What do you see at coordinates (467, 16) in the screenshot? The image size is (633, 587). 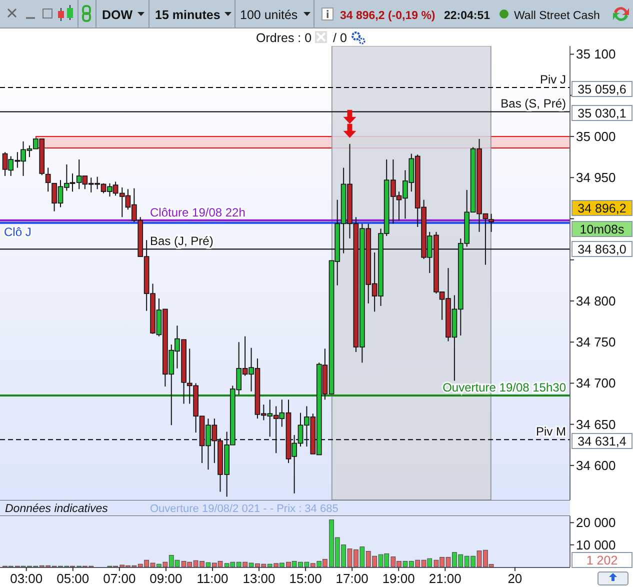 I see `text: 22:04:51` at bounding box center [467, 16].